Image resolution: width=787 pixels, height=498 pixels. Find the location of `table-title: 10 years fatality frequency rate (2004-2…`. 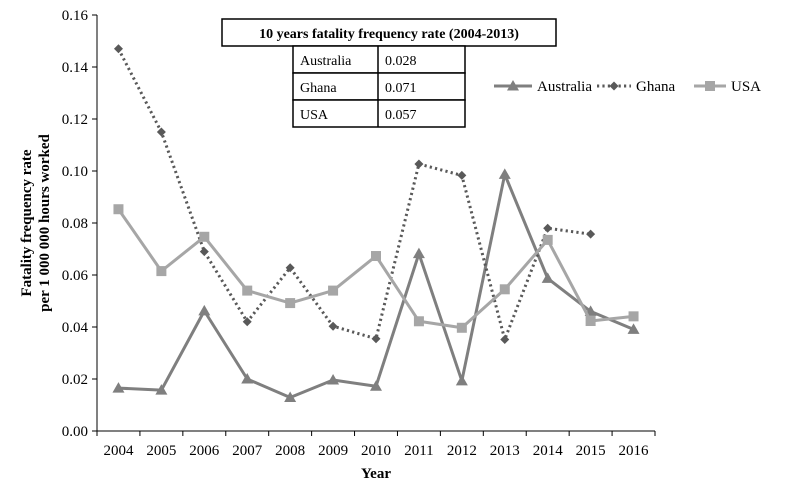

table-title: 10 years fatality frequency rate (2004-2… is located at coordinates (389, 34).